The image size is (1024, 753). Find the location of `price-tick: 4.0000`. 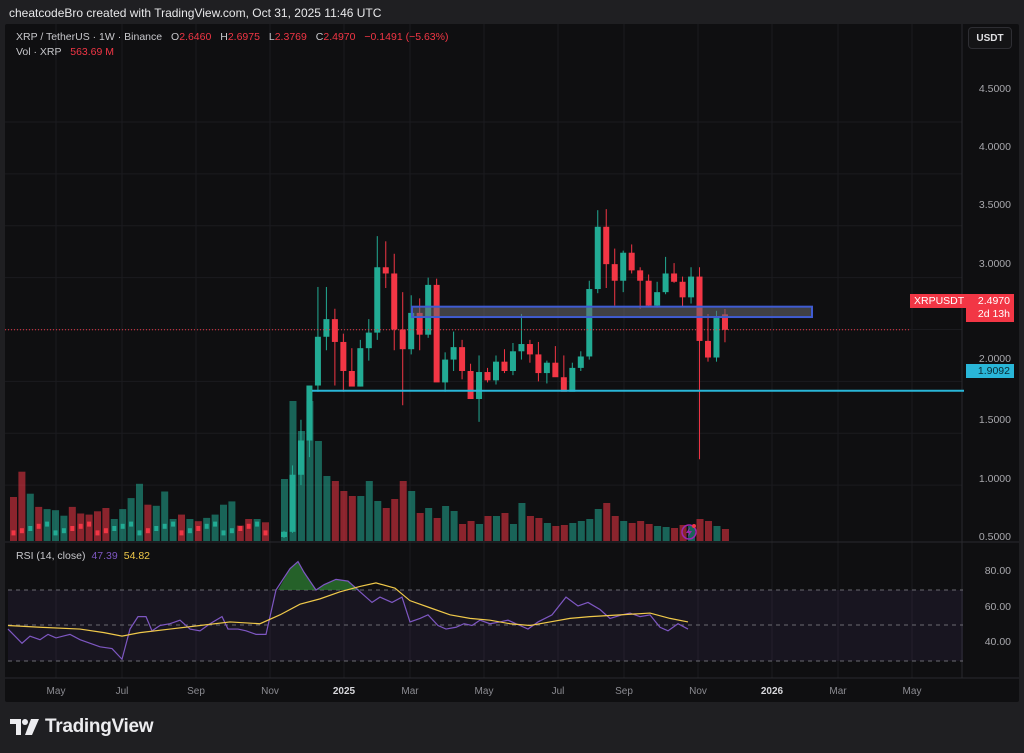

price-tick: 4.0000 is located at coordinates (994, 147).